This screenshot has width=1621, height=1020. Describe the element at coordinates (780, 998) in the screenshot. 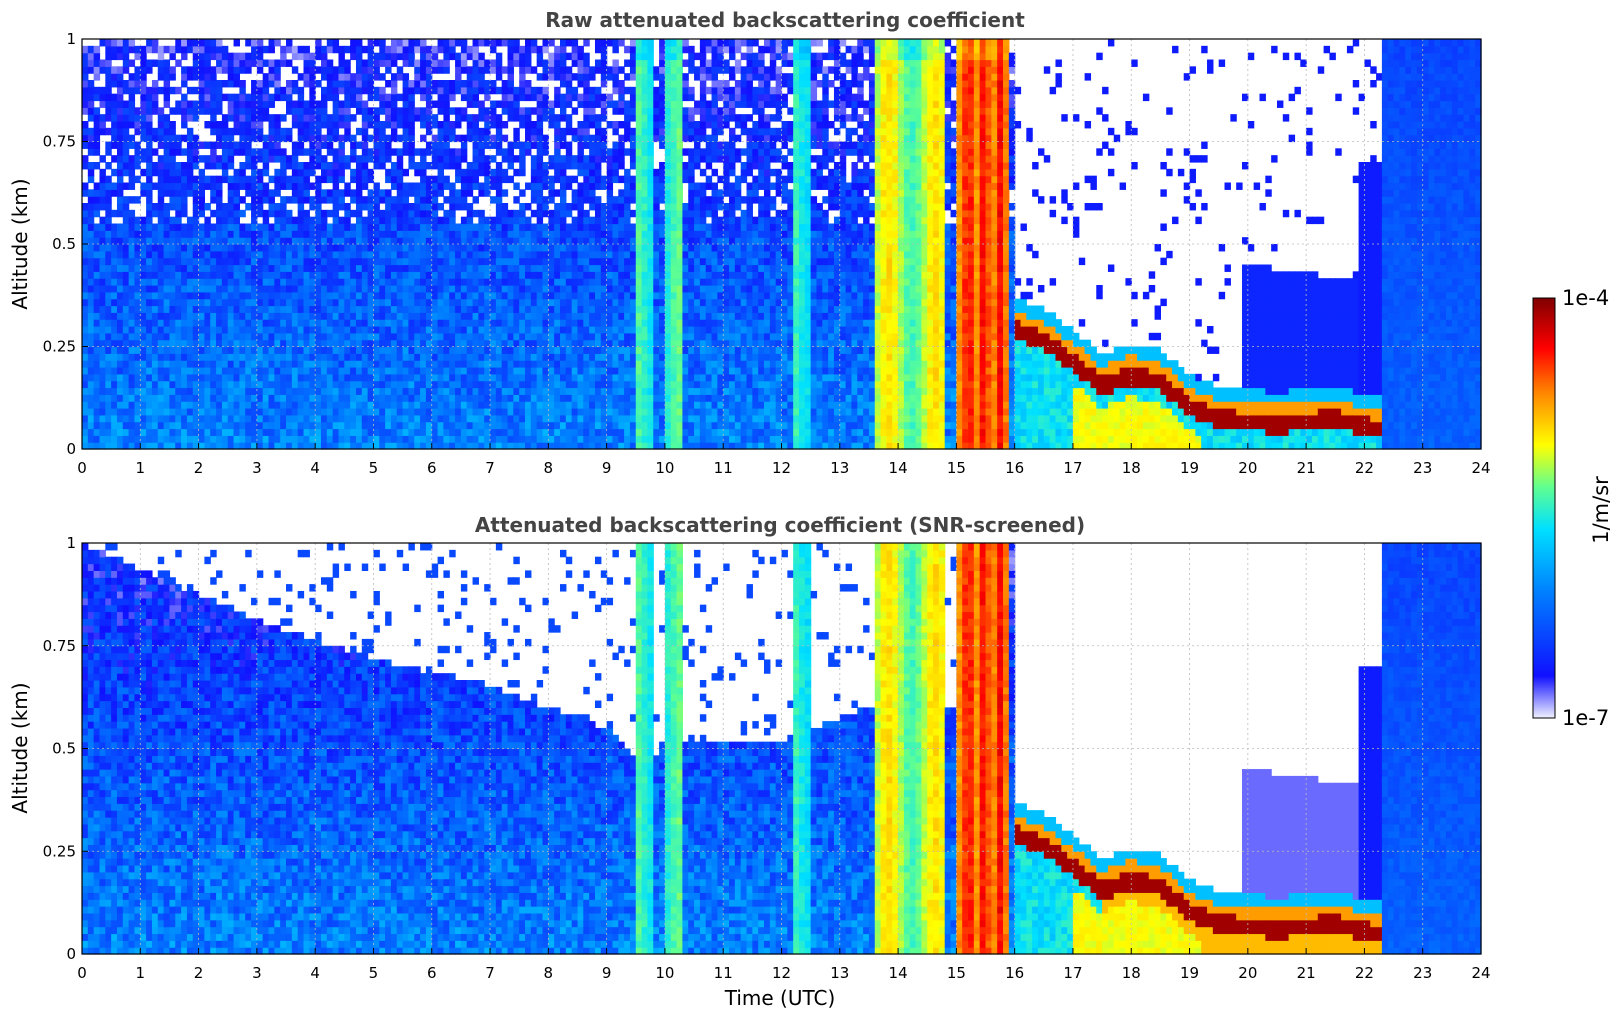

I see `x-axis-label: Time (UTC)` at that location.